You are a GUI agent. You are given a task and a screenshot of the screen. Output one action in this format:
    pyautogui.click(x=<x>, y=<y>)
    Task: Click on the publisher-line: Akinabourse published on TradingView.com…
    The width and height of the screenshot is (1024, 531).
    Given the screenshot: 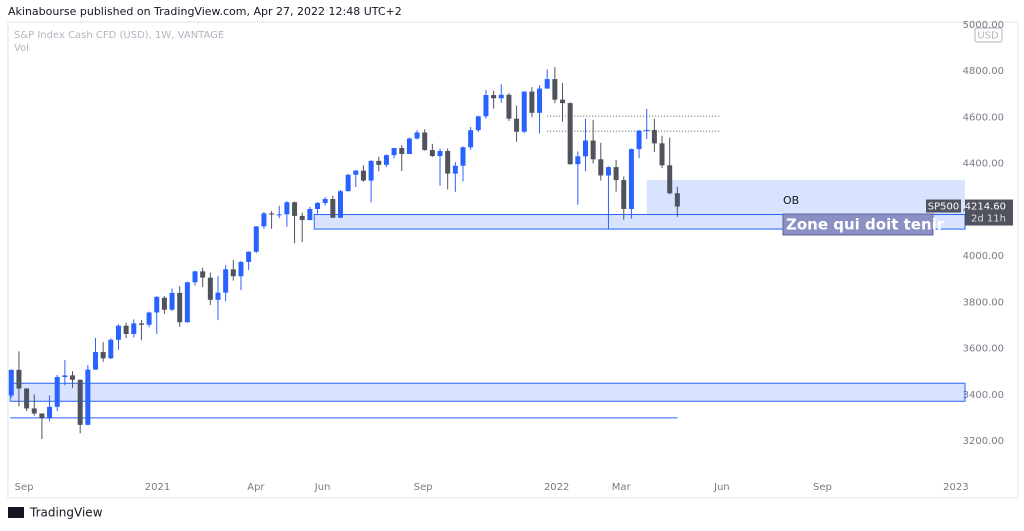 What is the action you would take?
    pyautogui.click(x=205, y=11)
    